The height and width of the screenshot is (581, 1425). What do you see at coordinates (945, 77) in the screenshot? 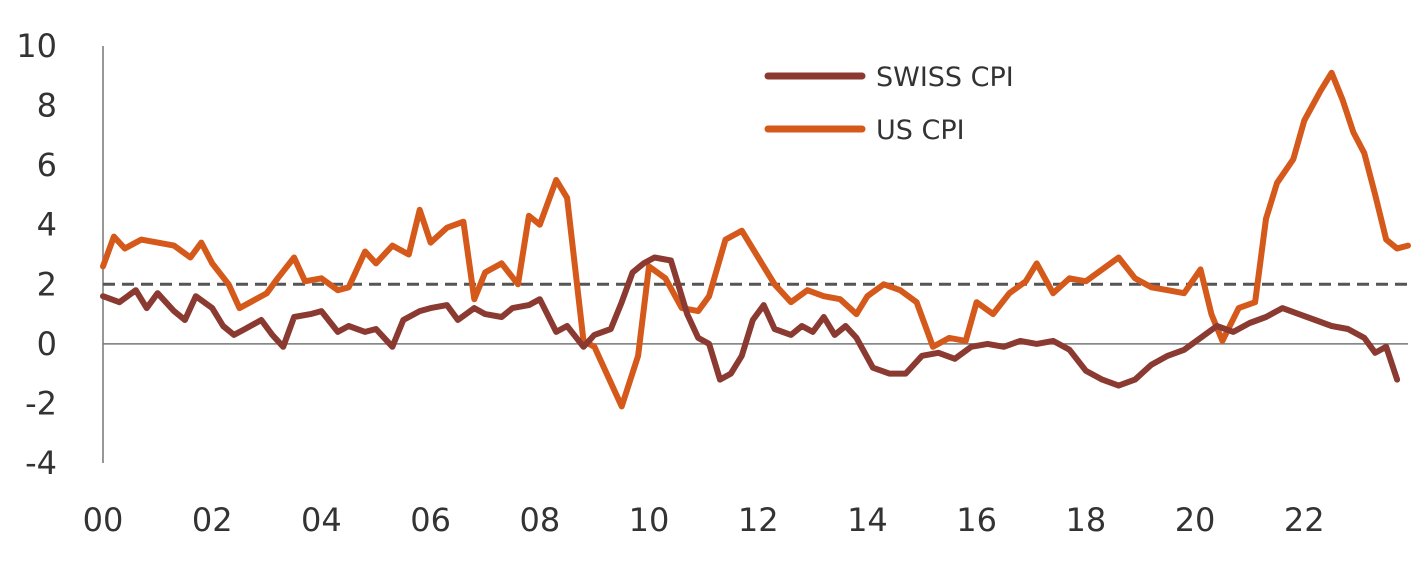
I see `legend-label-swiss-cpi: SWISS CPI` at bounding box center [945, 77].